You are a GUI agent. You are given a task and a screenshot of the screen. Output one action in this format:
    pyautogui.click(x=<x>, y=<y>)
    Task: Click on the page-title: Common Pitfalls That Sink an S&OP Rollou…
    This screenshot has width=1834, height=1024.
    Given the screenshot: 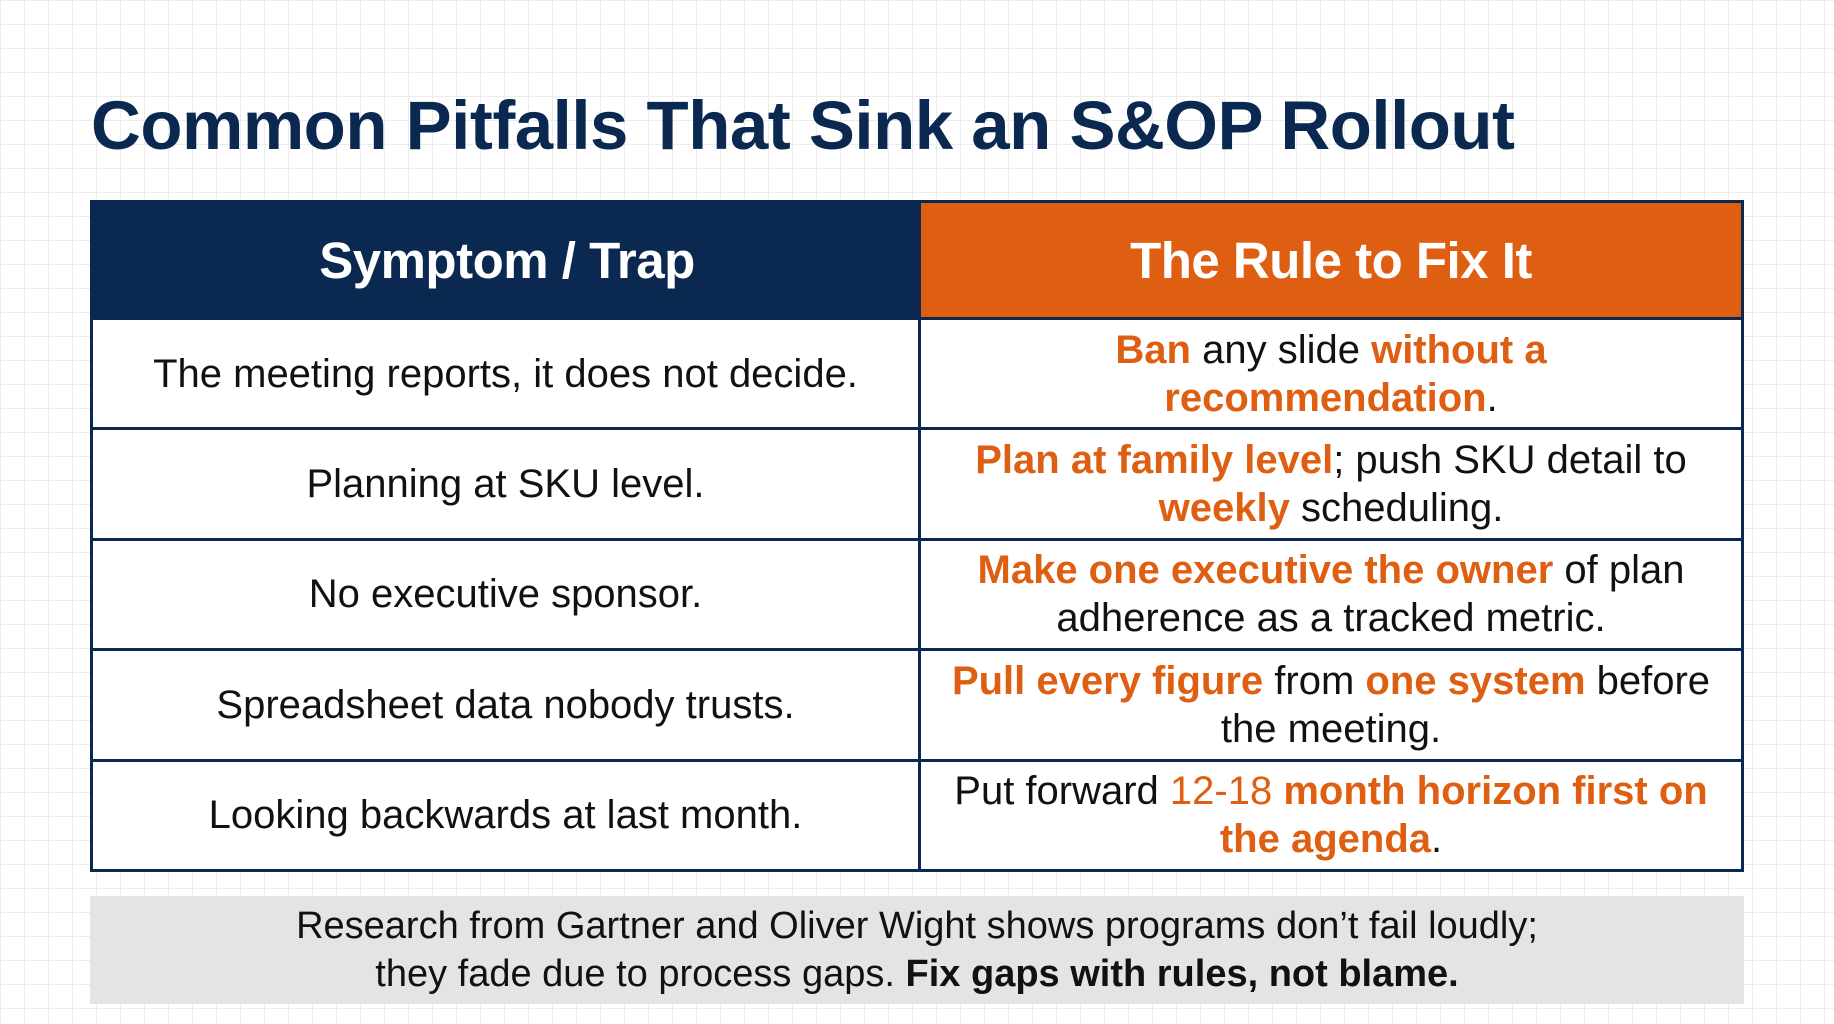 What is the action you would take?
    pyautogui.click(x=803, y=125)
    